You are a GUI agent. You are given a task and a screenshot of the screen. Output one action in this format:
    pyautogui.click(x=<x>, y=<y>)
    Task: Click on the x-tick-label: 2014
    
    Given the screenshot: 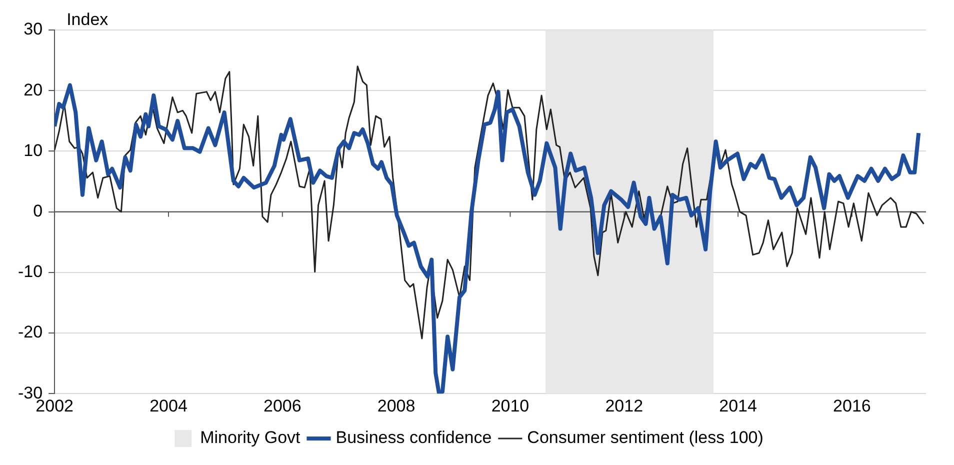 What is the action you would take?
    pyautogui.click(x=738, y=406)
    